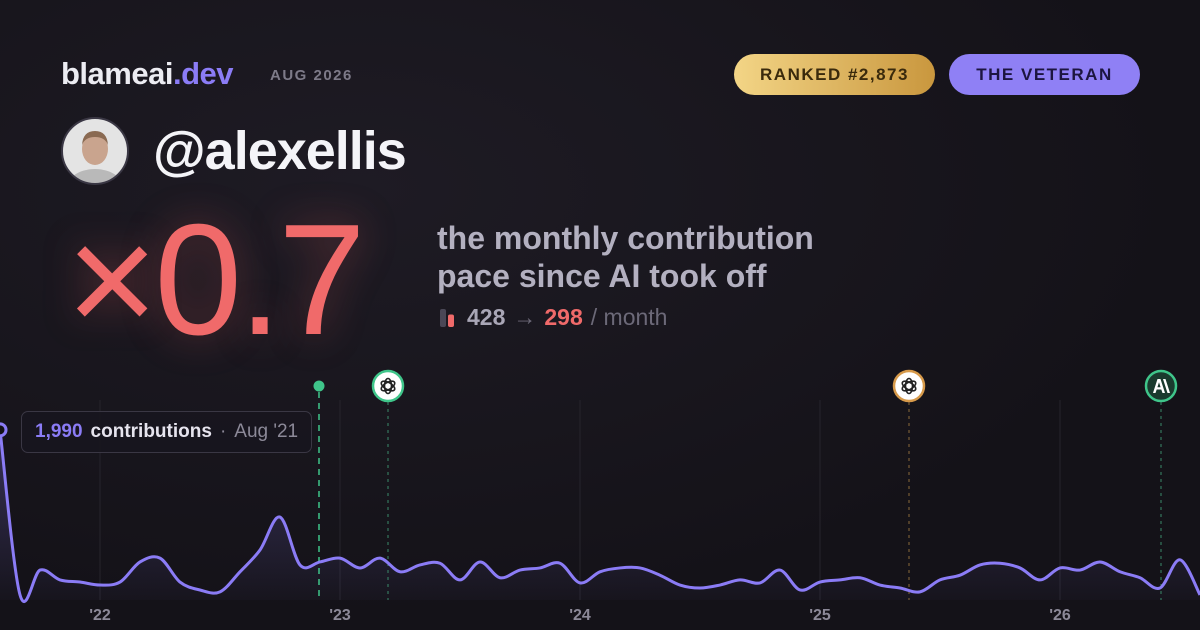 The image size is (1200, 630). What do you see at coordinates (319, 386) in the screenshot?
I see `event-dot` at bounding box center [319, 386].